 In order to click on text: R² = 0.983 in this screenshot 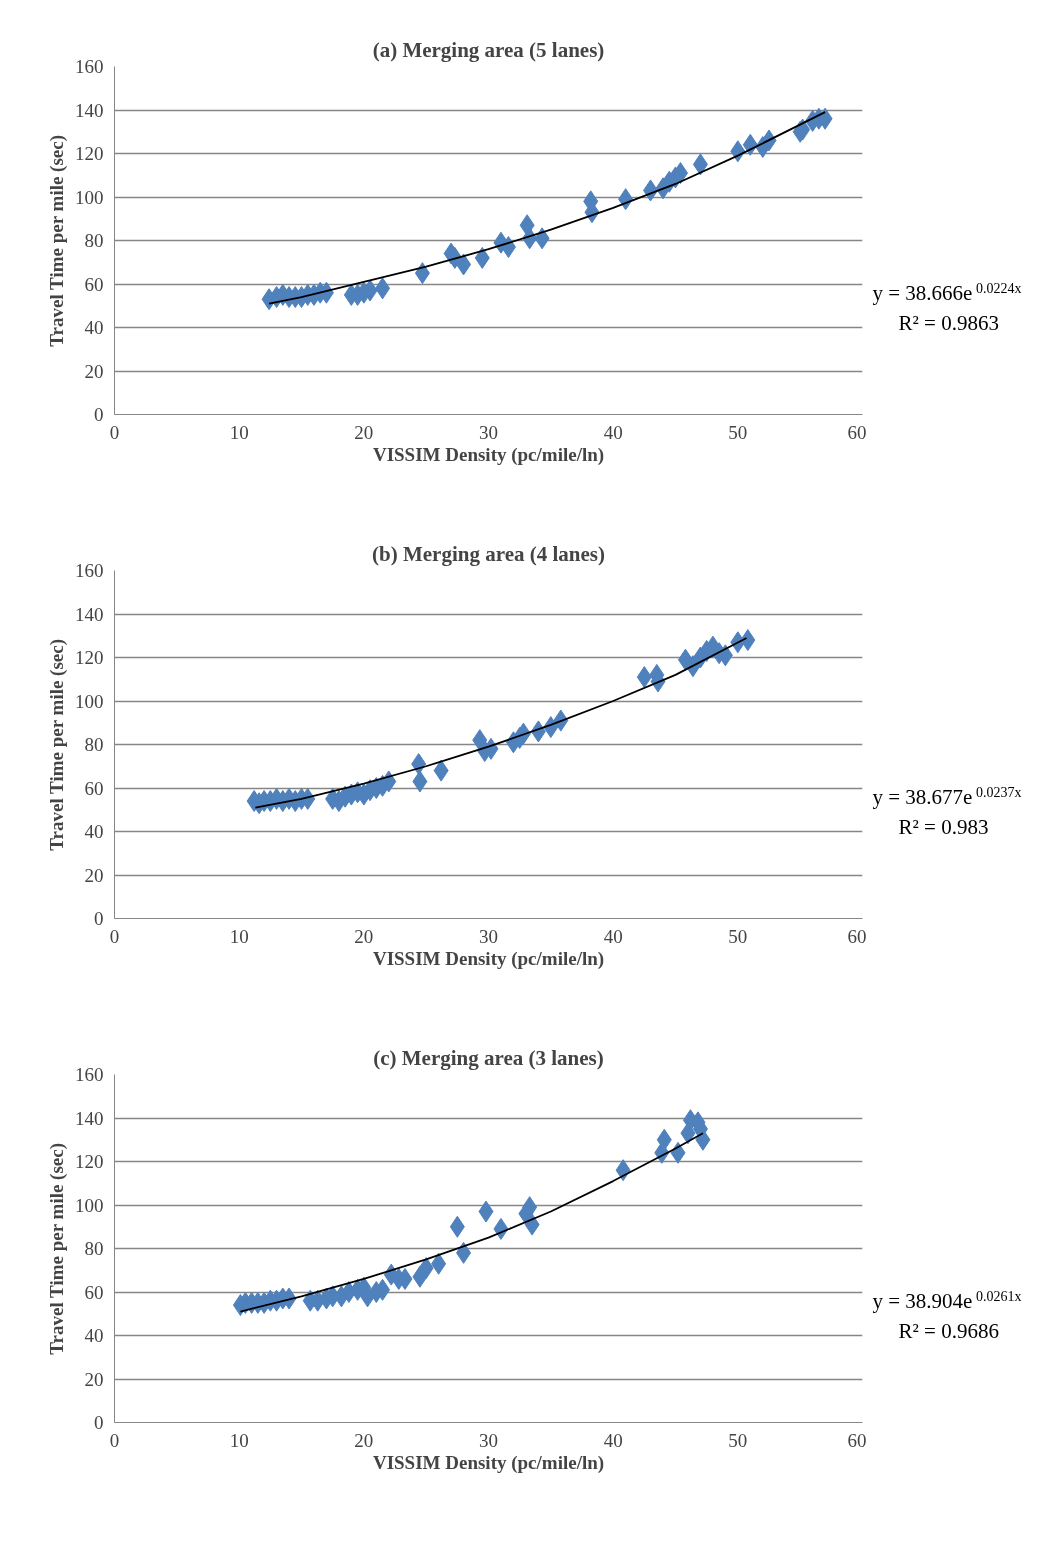, I will do `click(943, 826)`.